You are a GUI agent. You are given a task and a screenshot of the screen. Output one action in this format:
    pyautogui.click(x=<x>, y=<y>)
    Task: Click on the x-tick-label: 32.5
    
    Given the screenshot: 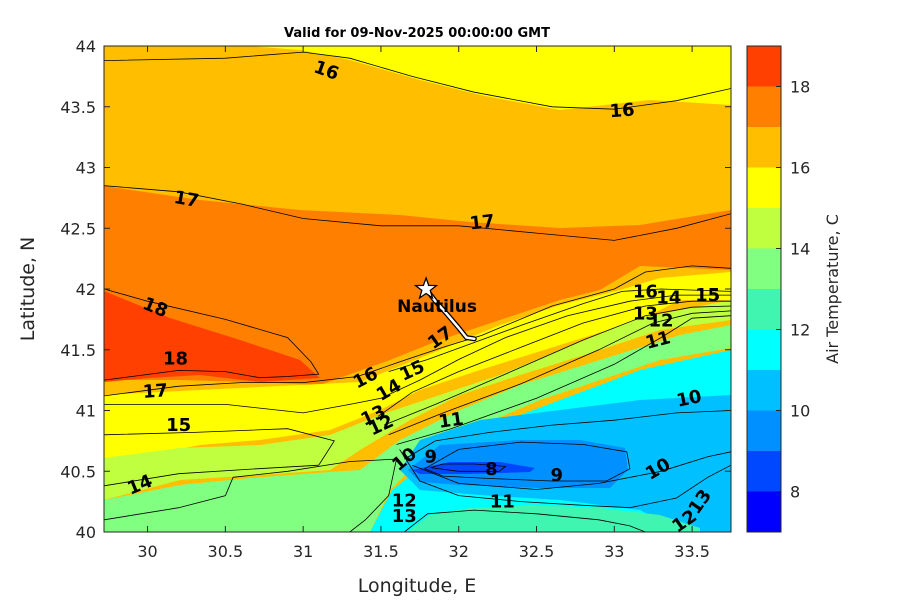 What is the action you would take?
    pyautogui.click(x=537, y=551)
    